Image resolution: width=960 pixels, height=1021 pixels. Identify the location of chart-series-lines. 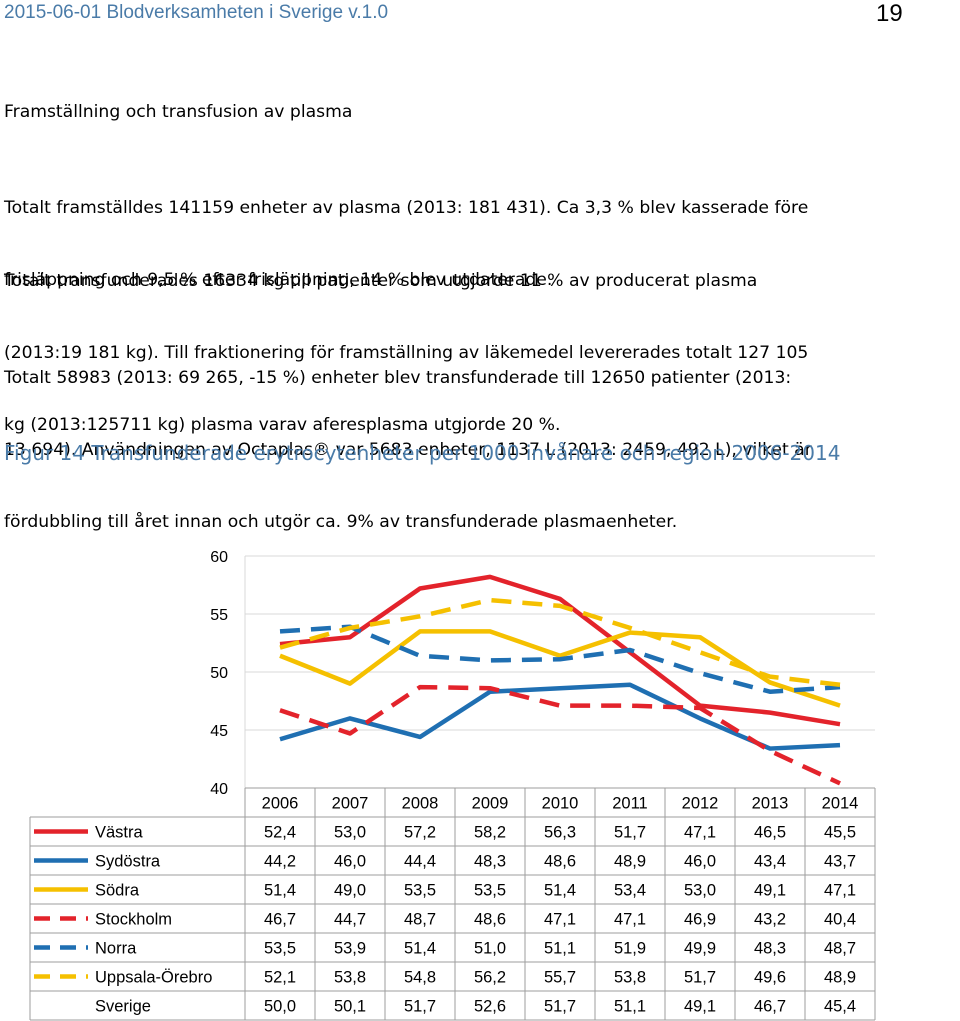
(560, 680).